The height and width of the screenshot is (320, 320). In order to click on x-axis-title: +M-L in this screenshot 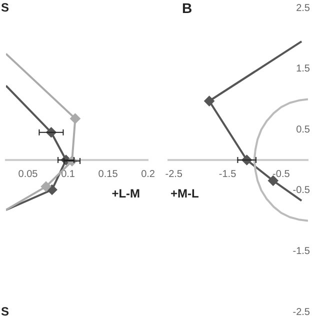, I will do `click(184, 193)`.